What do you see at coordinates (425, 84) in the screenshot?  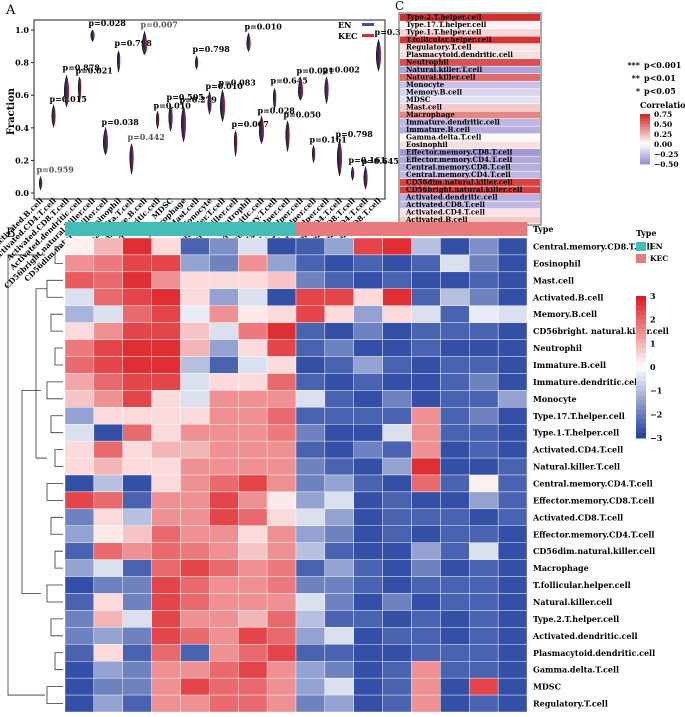 I see `panel-c-row-label: Monocyte` at bounding box center [425, 84].